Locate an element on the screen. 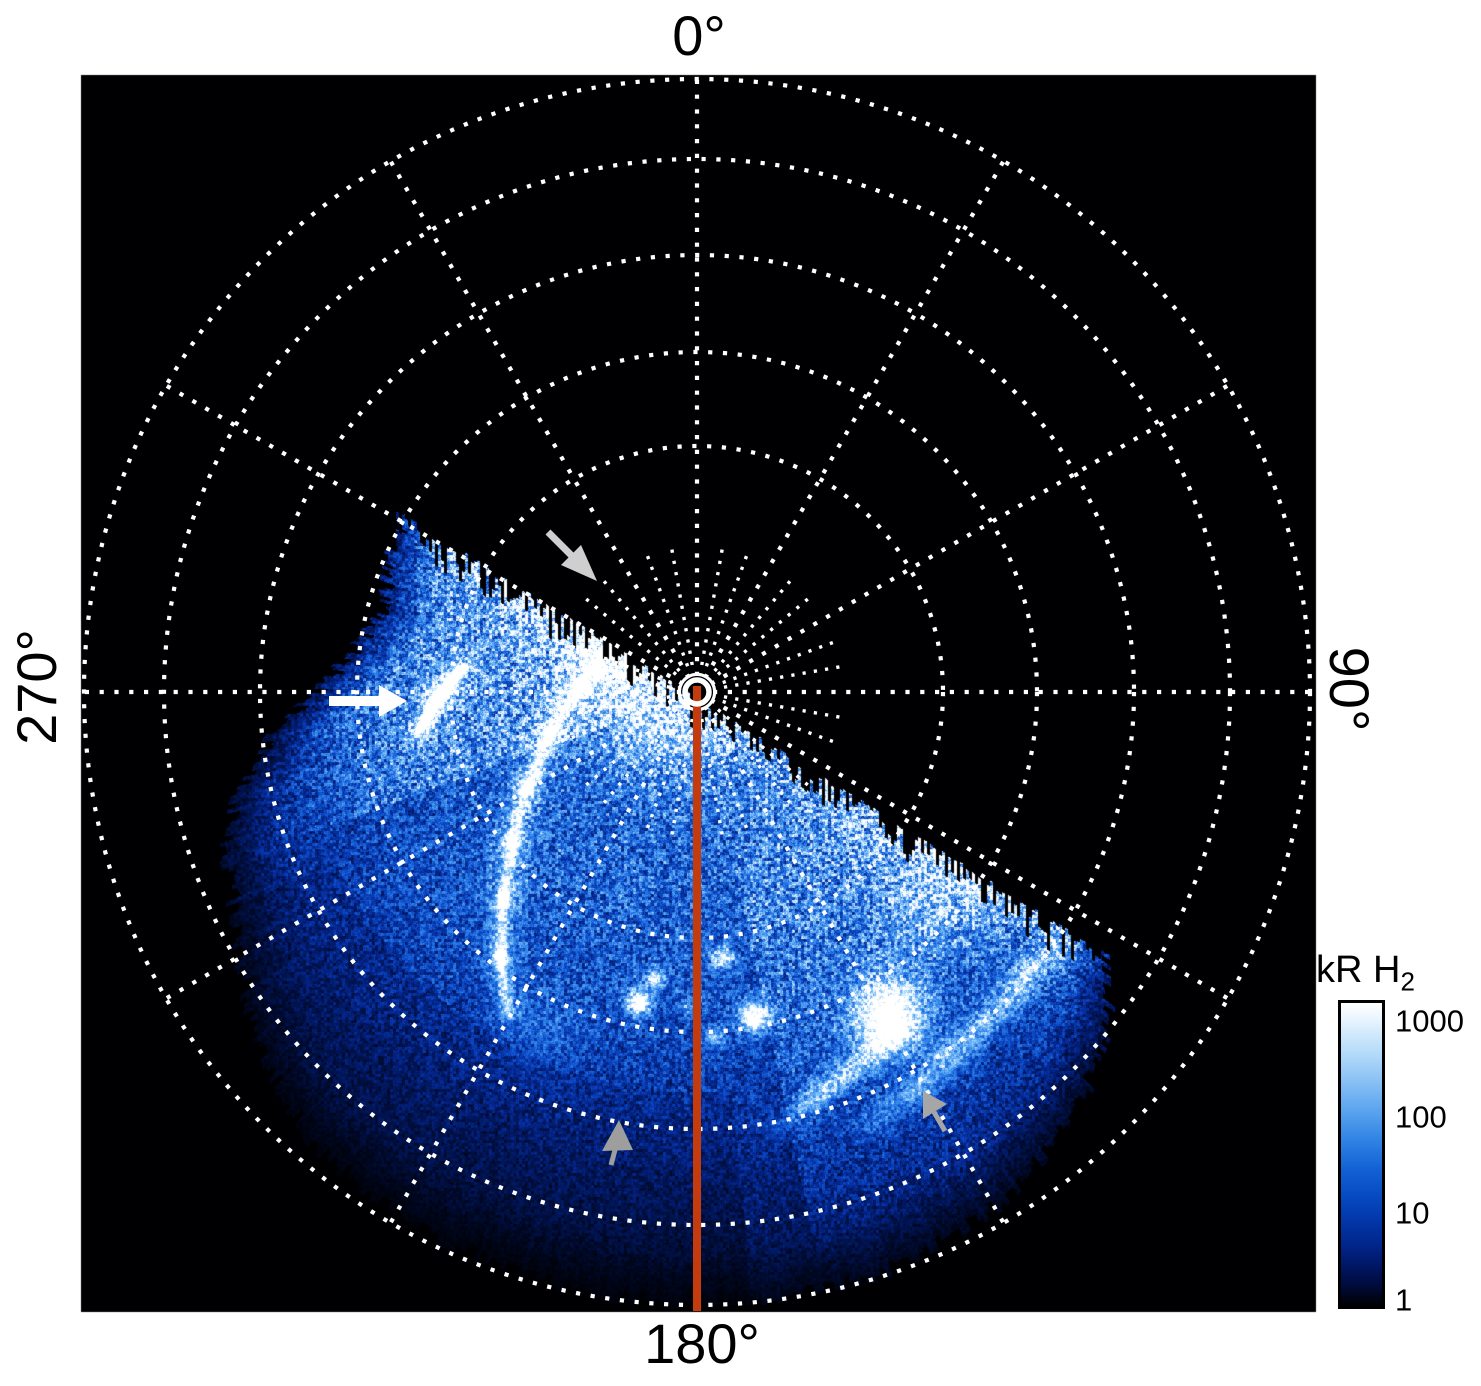 The width and height of the screenshot is (1481, 1386). colorbar-tick-1: 1 is located at coordinates (1404, 1300).